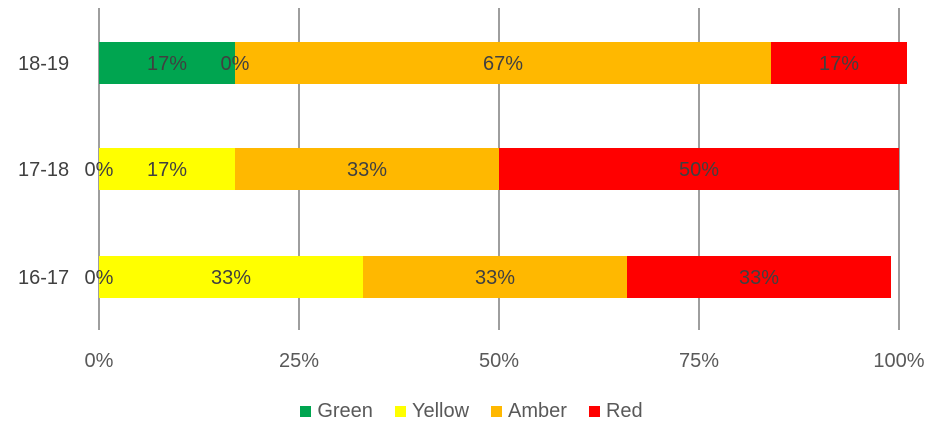 The height and width of the screenshot is (426, 943). I want to click on data-label: 67%, so click(503, 64).